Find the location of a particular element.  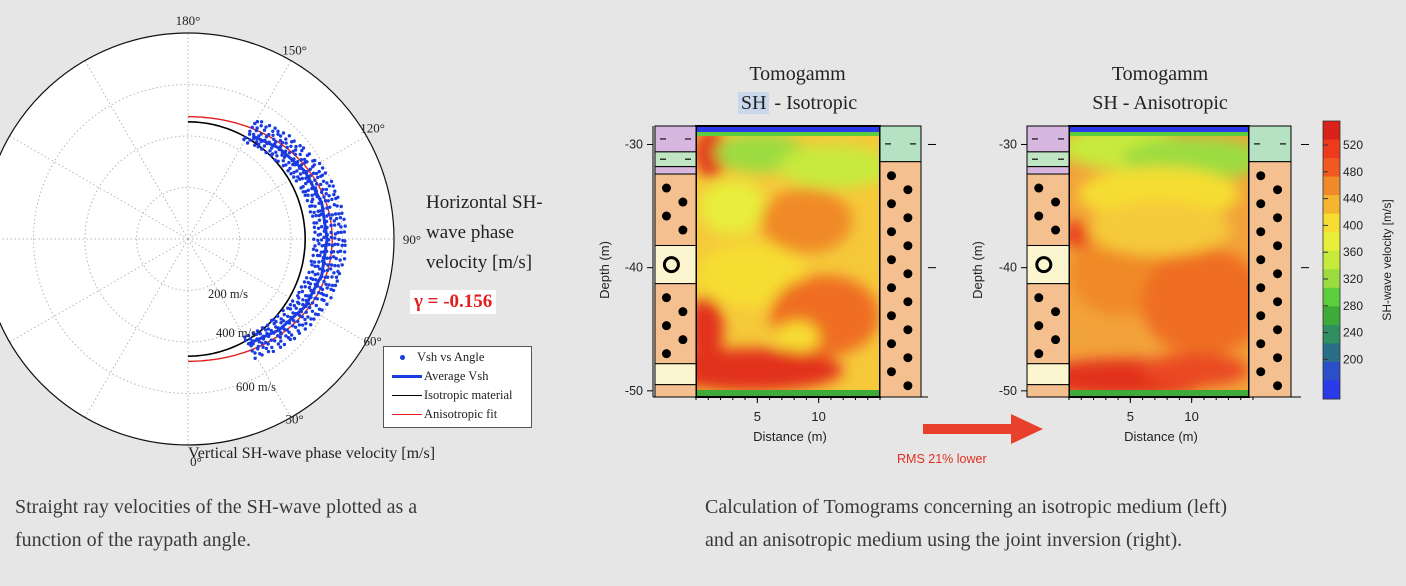

tomo-field is located at coordinates (1159, 261).